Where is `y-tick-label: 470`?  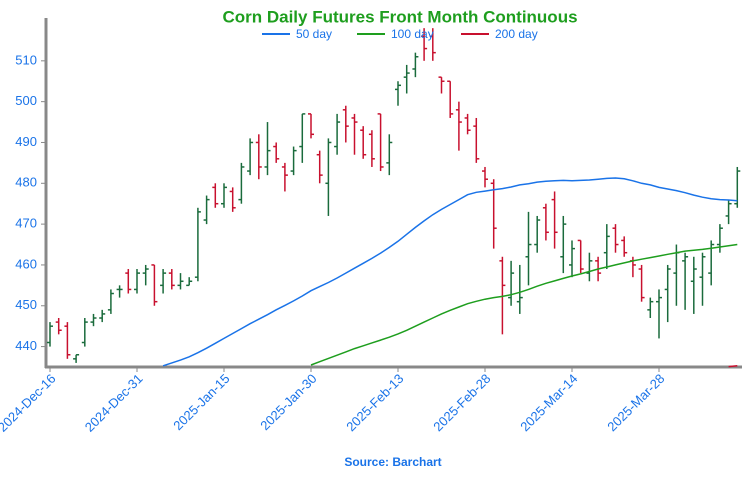
y-tick-label: 470 is located at coordinates (26, 223).